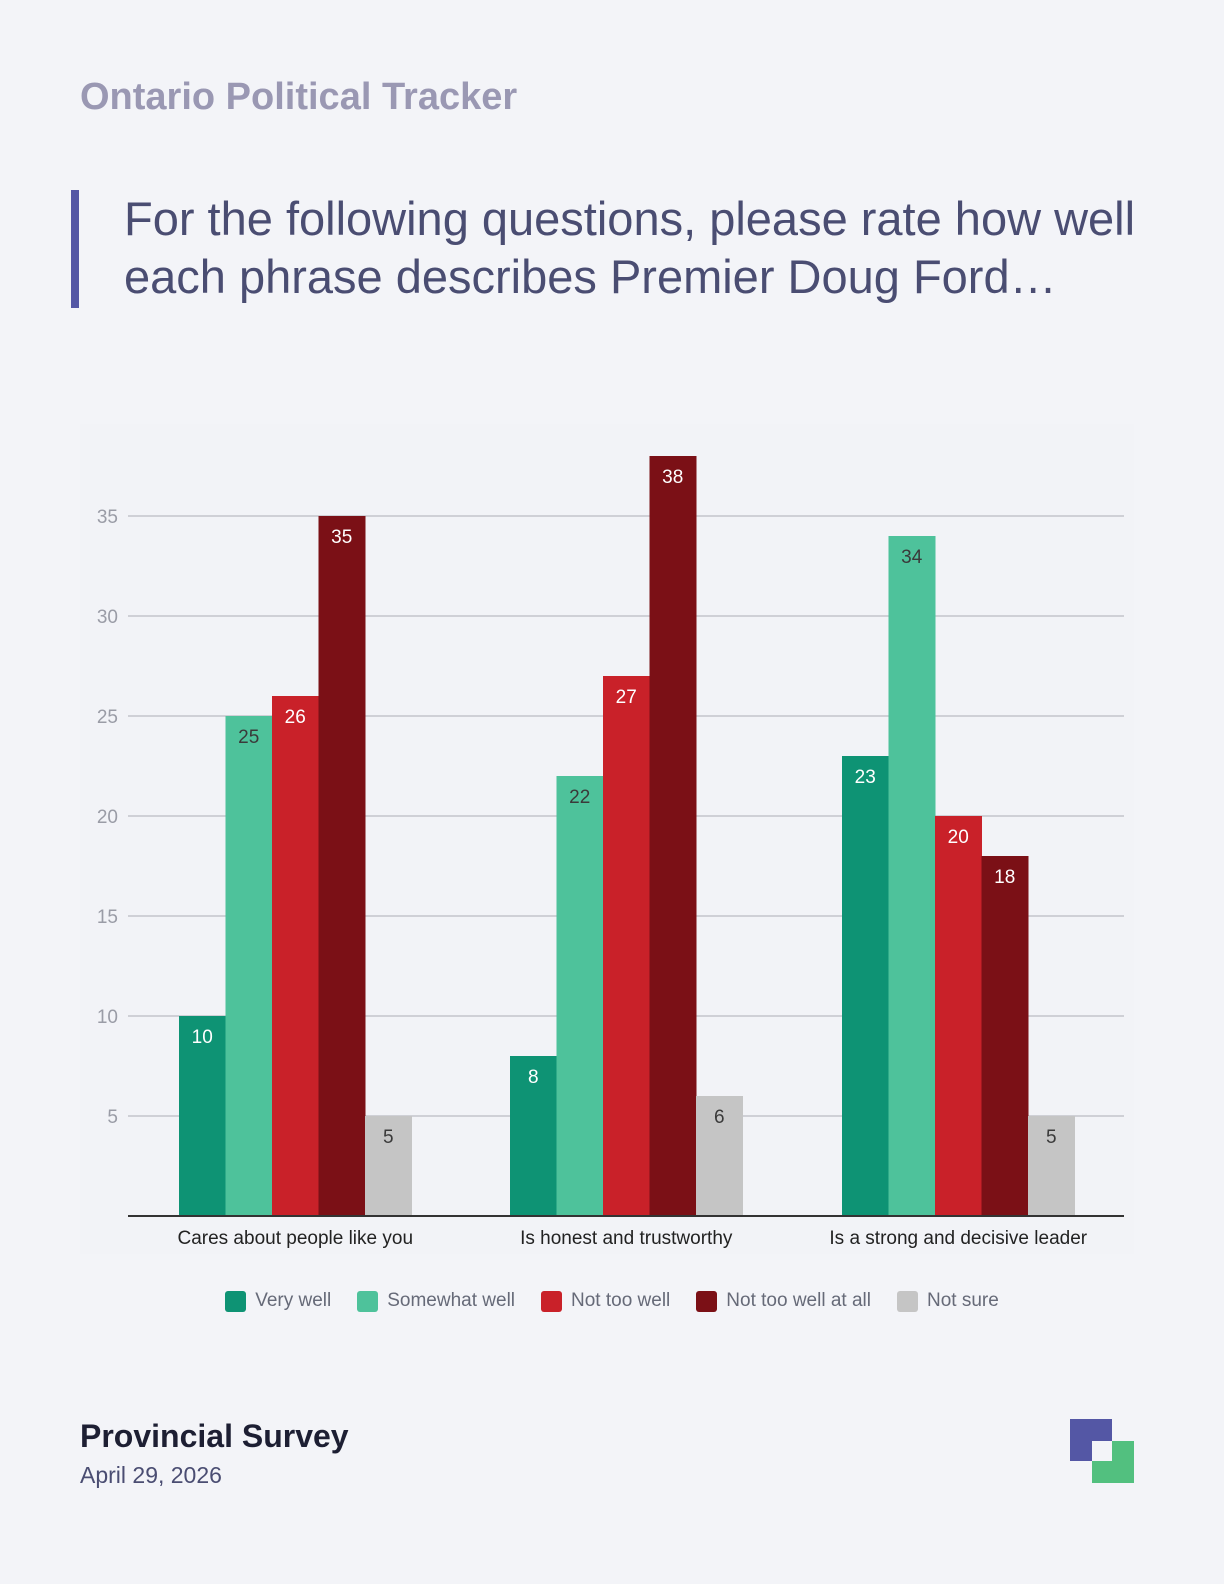 This screenshot has width=1224, height=1584. Describe the element at coordinates (621, 1300) in the screenshot. I see `legend-label: Not too well` at that location.